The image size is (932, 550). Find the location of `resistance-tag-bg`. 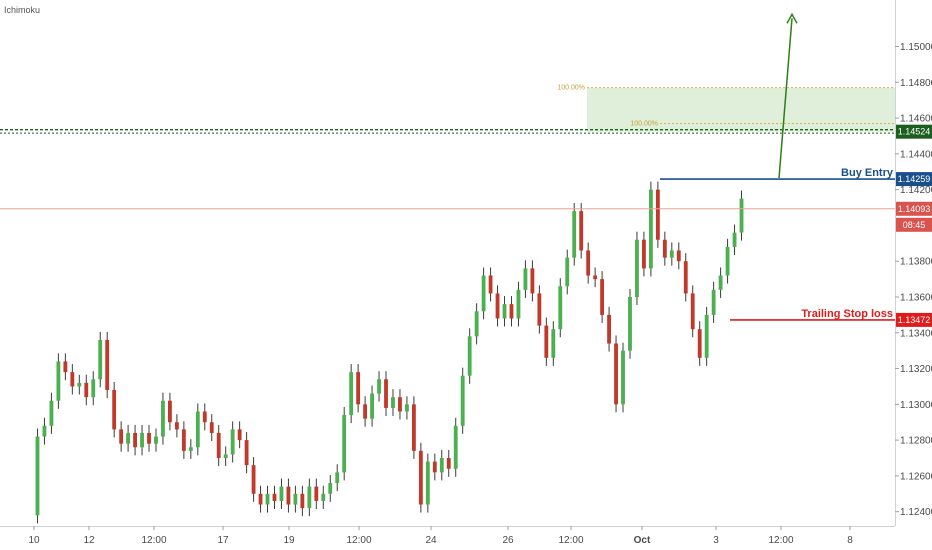

resistance-tag-bg is located at coordinates (914, 131).